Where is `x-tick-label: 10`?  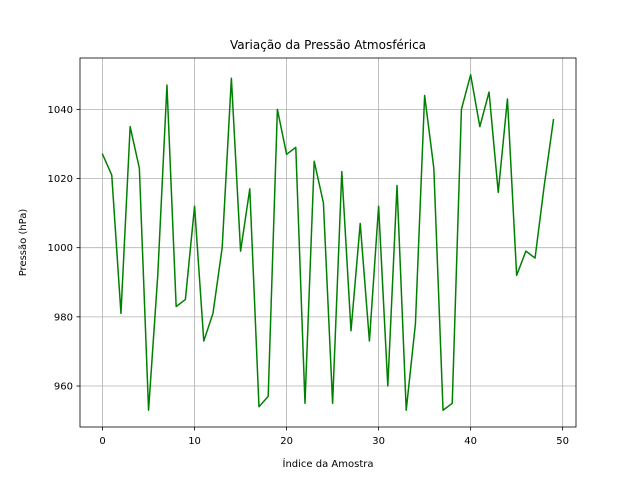
x-tick-label: 10 is located at coordinates (194, 441).